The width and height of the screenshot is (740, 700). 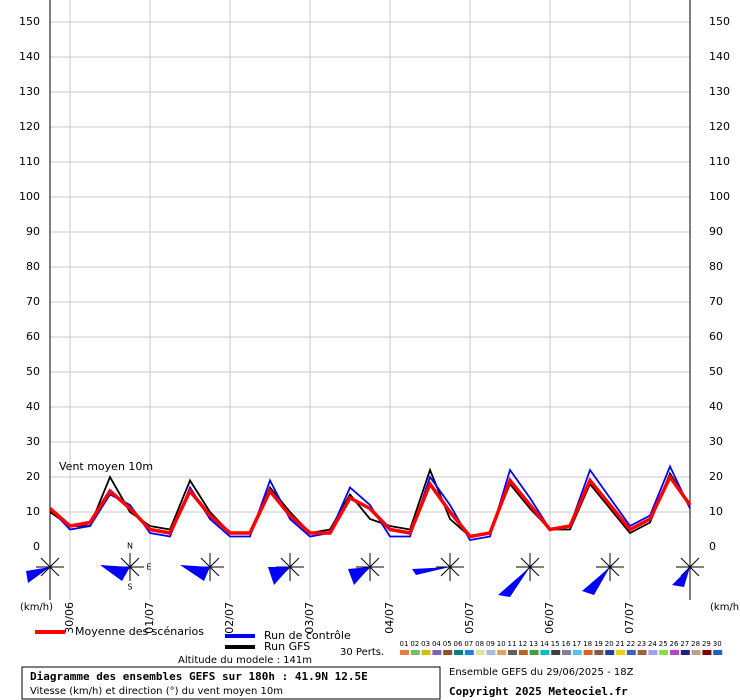 I want to click on y-tick-label: 40, so click(x=33, y=406).